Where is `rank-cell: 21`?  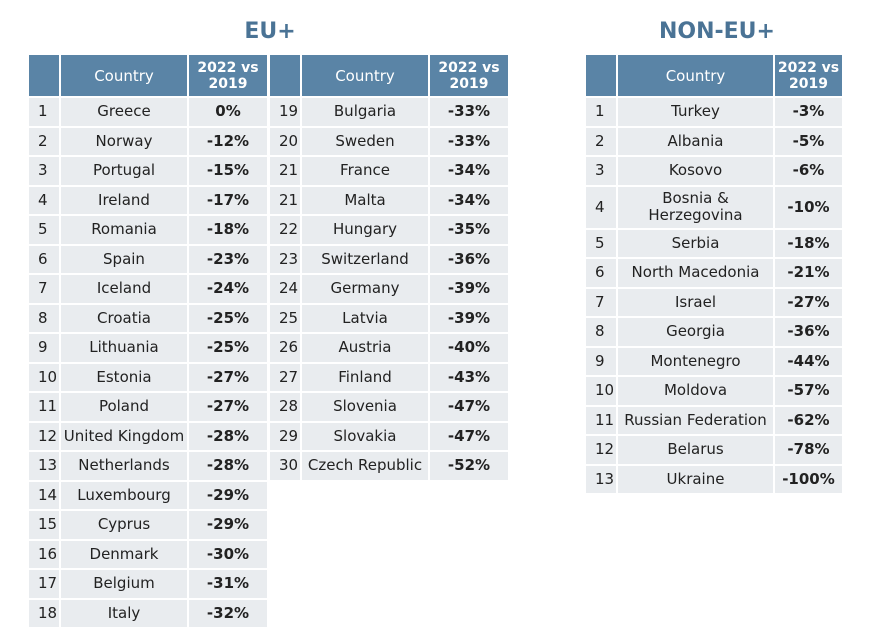 rank-cell: 21 is located at coordinates (285, 200).